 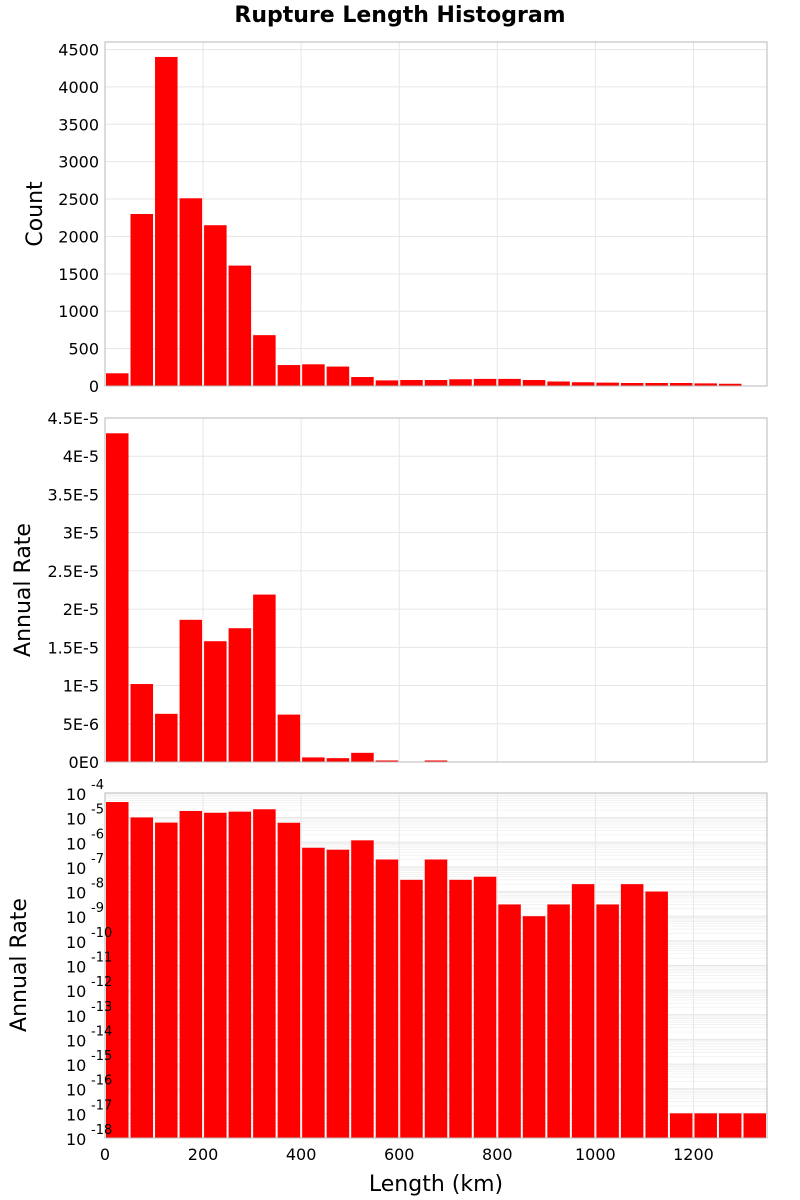 I want to click on y-tick-label: 0E0, so click(x=84, y=762).